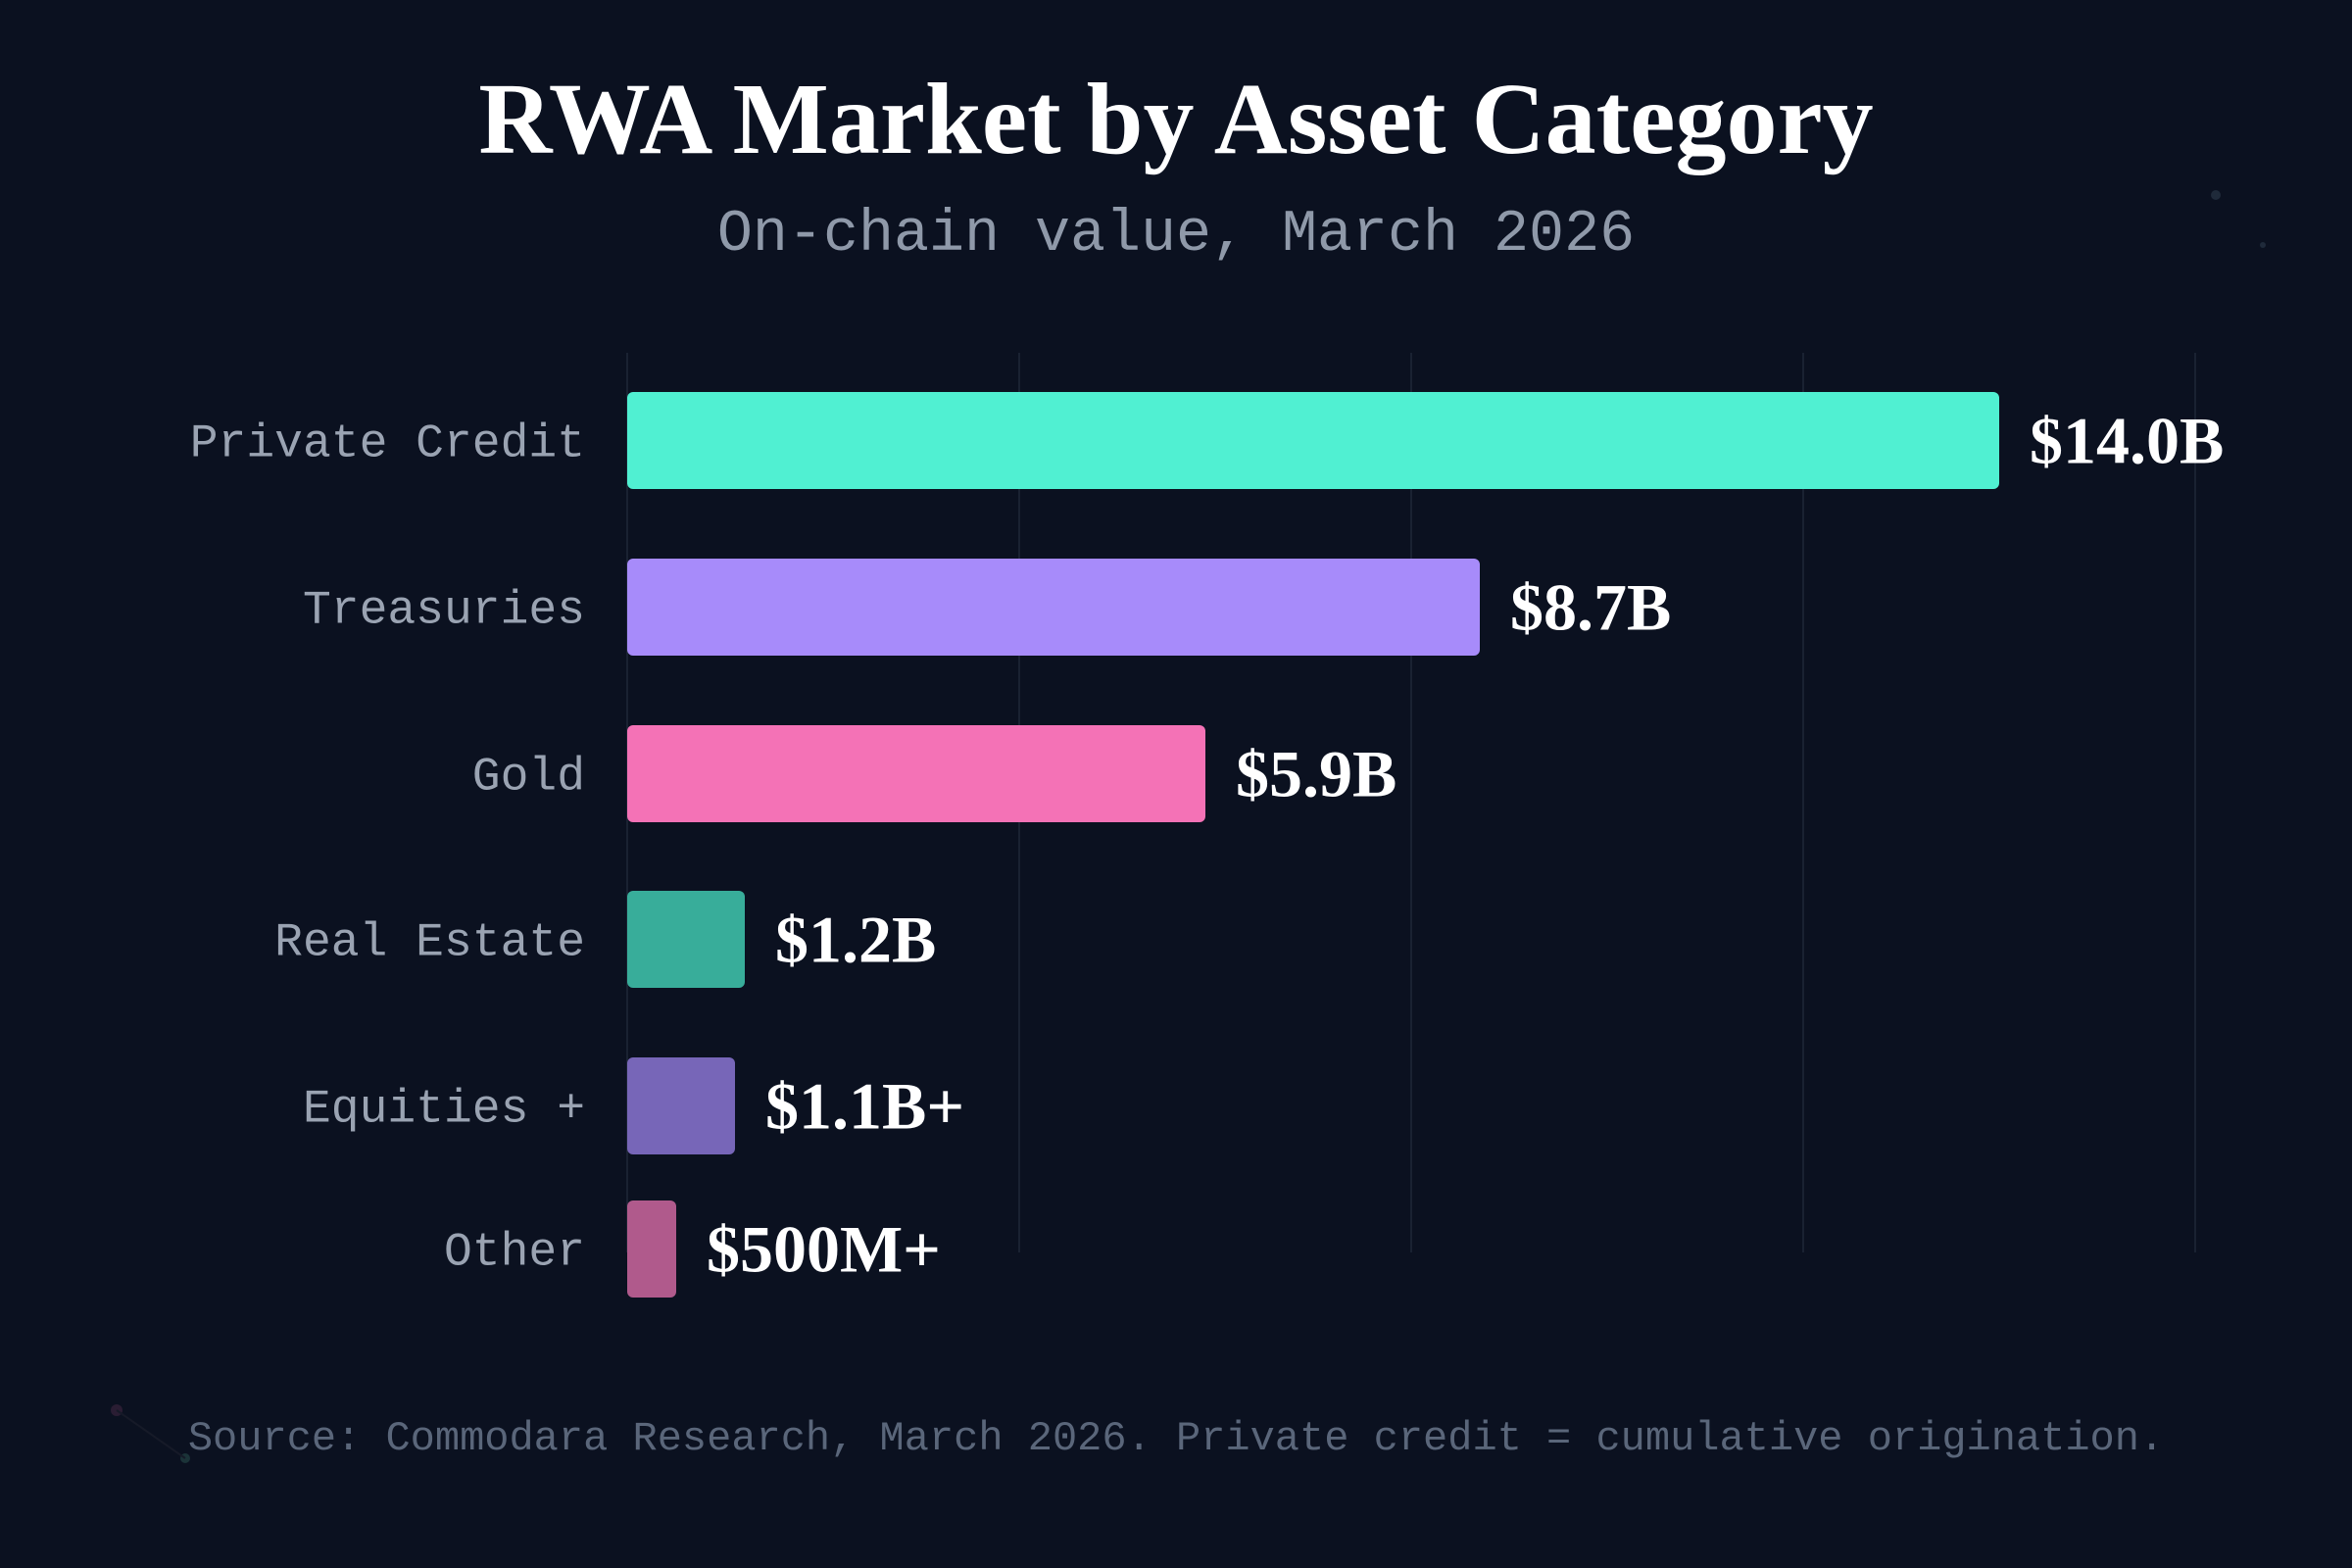  I want to click on chart-title: RWA Market by Asset Category, so click(1176, 119).